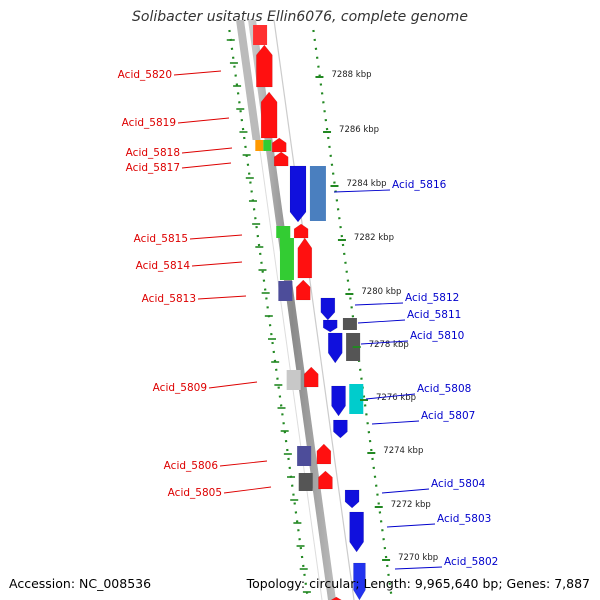 This screenshot has height=600, width=600. I want to click on gene-Acid_5808b, so click(356, 399).